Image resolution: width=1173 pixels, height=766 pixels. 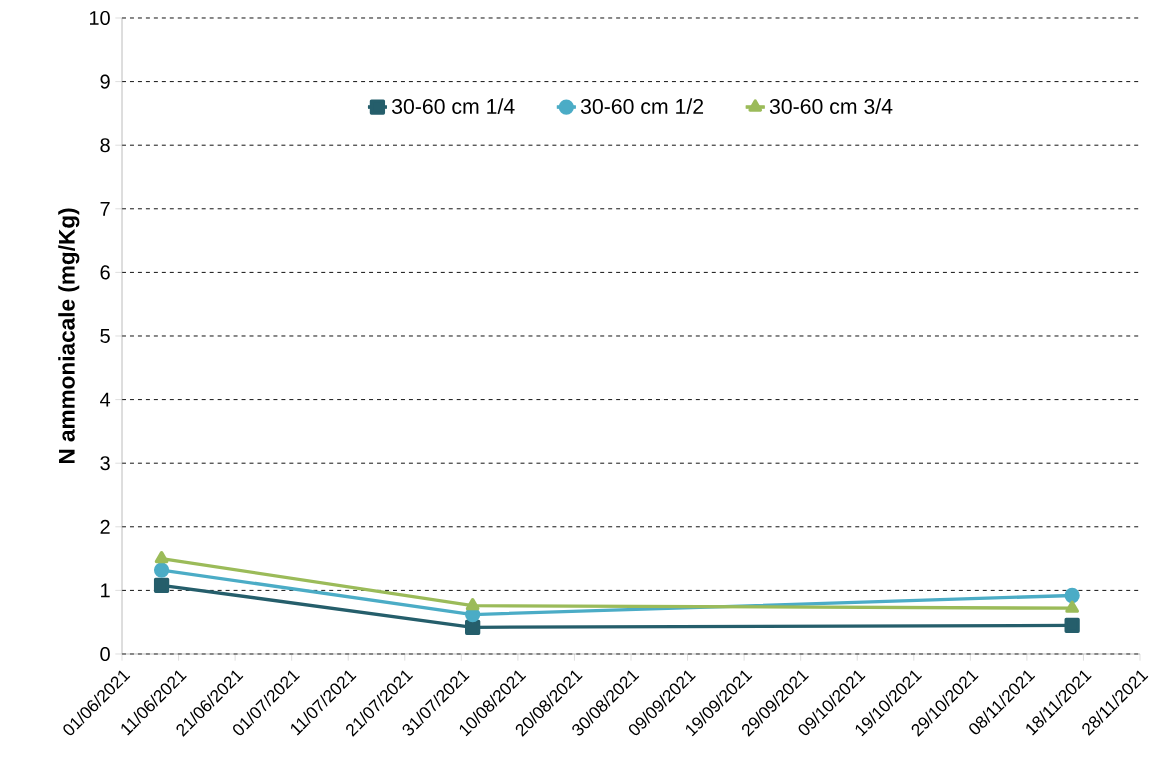 I want to click on y-tick-label: 8, so click(x=105, y=145).